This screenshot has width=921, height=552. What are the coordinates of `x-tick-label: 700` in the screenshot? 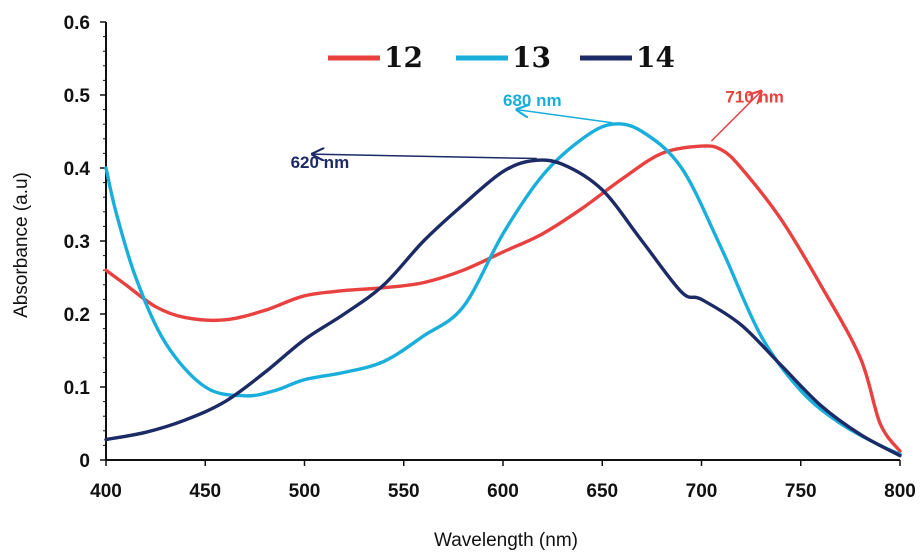 It's located at (702, 491).